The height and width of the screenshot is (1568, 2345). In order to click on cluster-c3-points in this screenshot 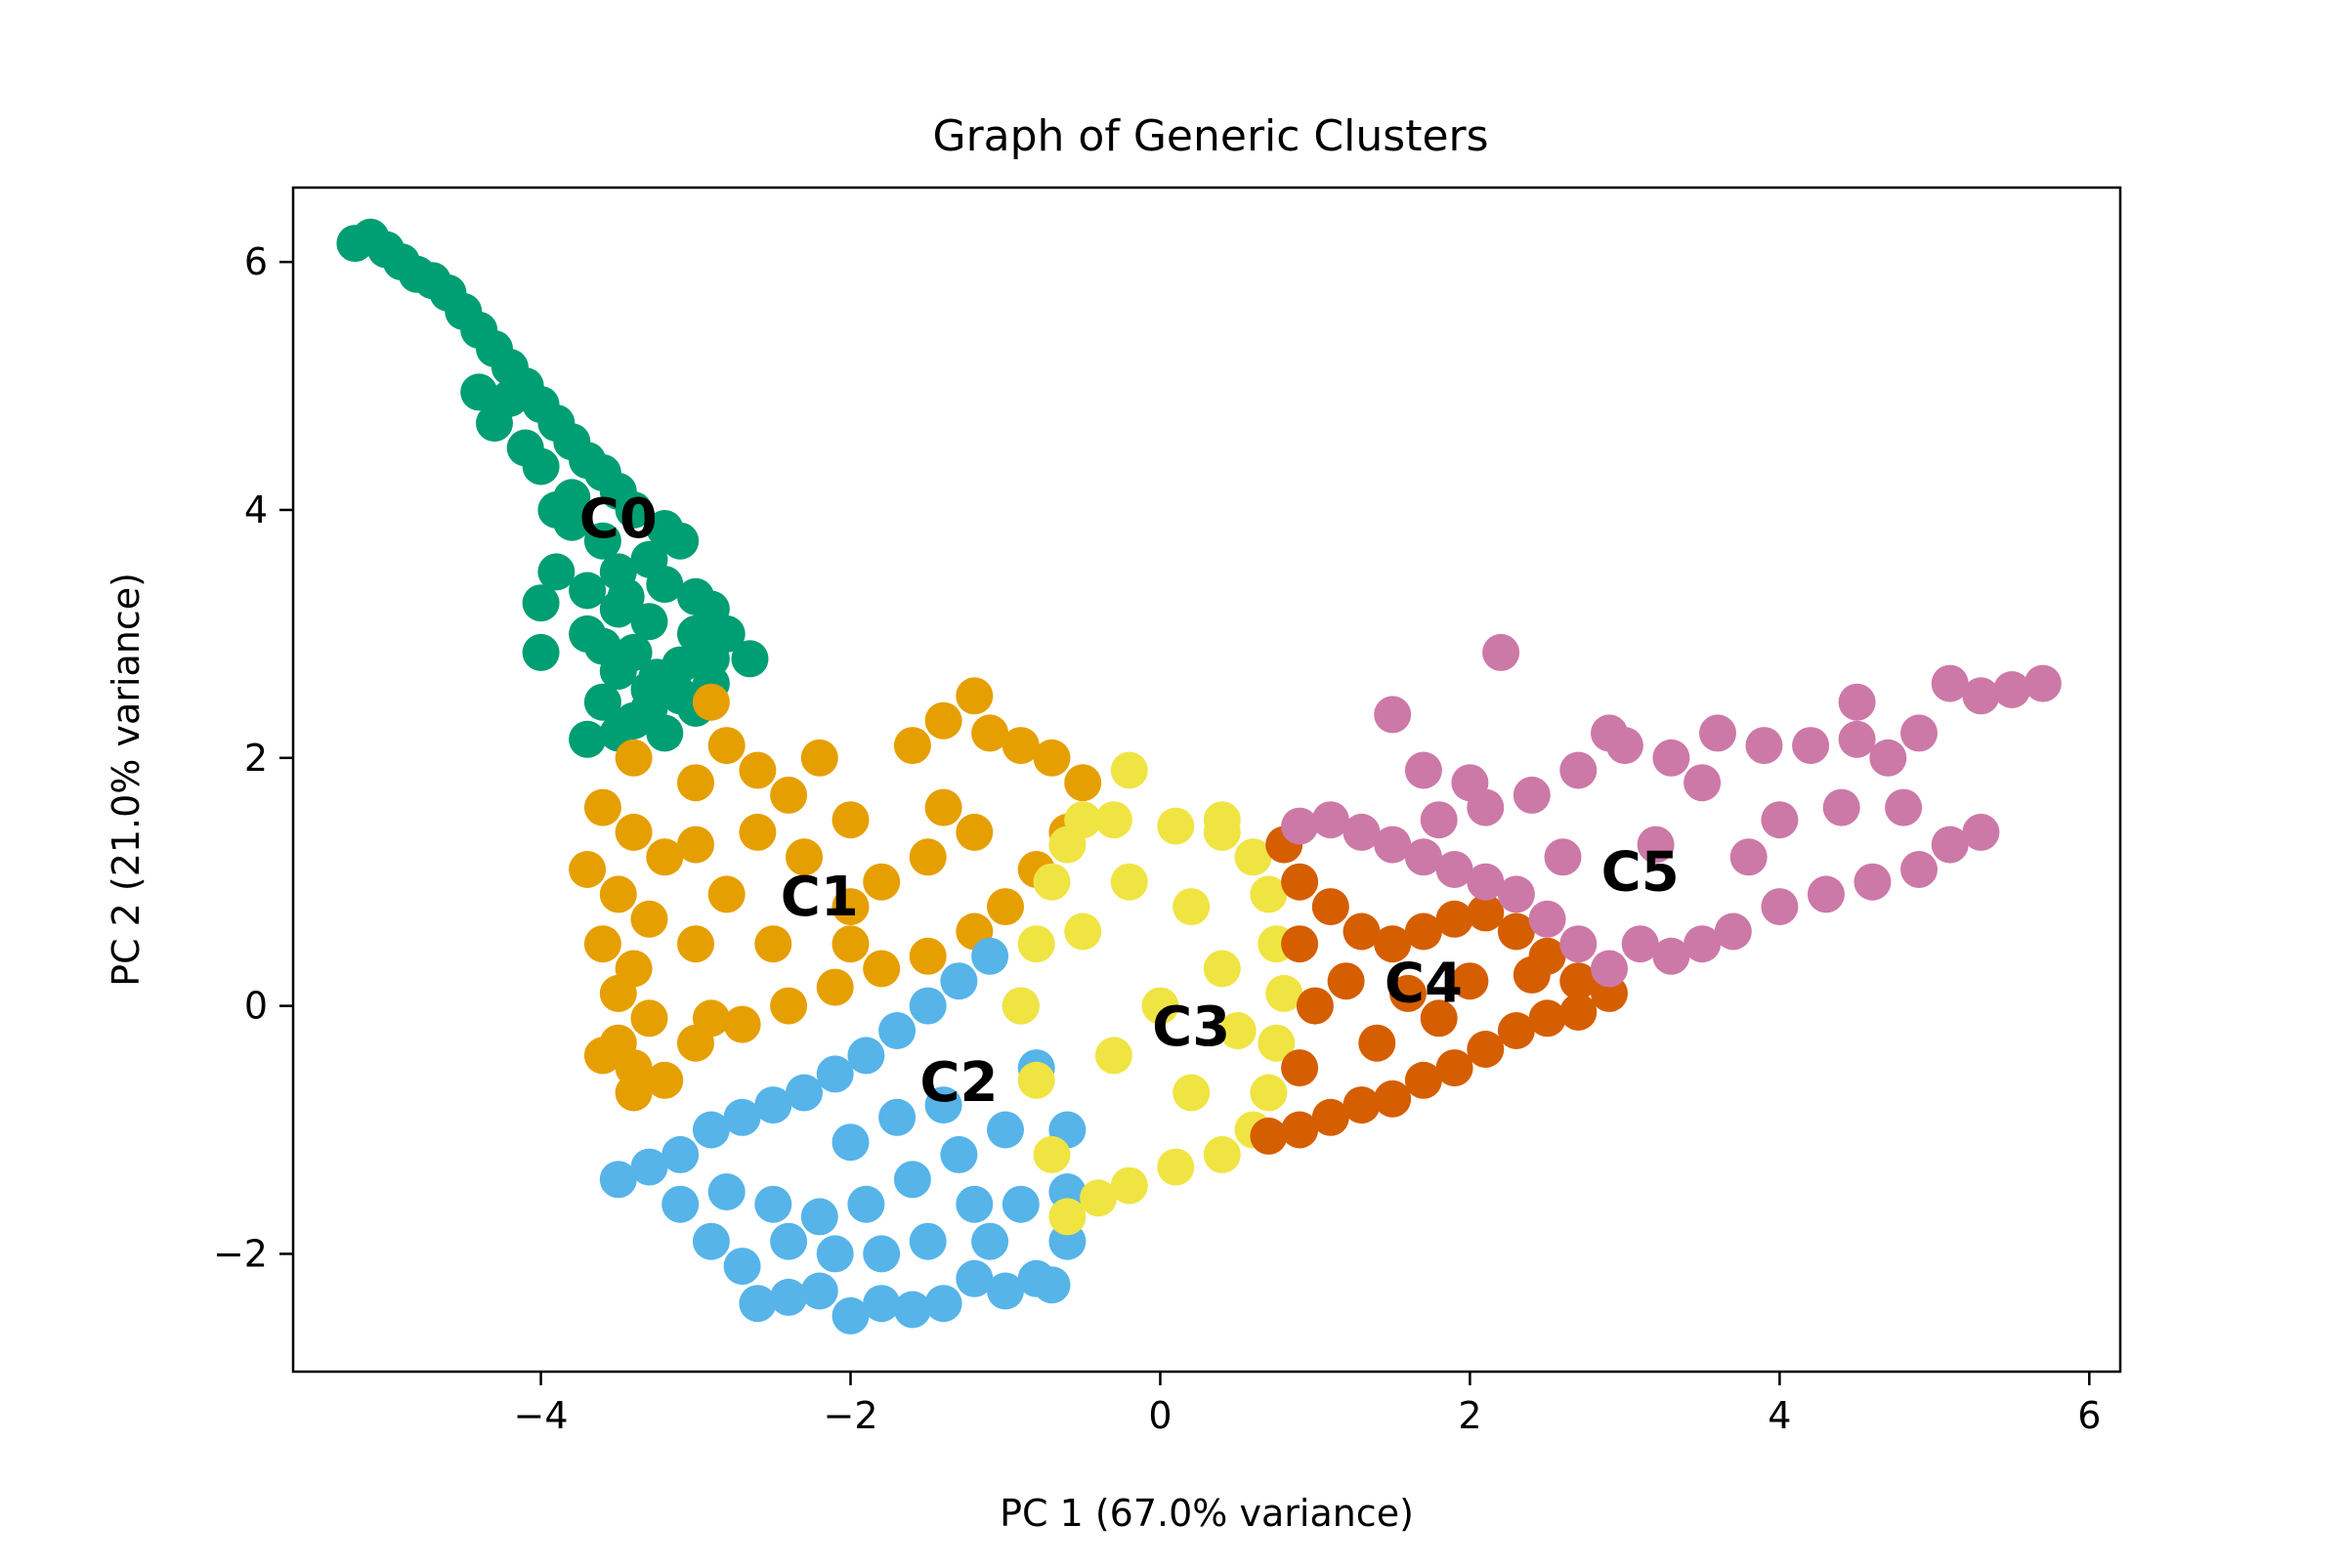, I will do `click(1152, 993)`.